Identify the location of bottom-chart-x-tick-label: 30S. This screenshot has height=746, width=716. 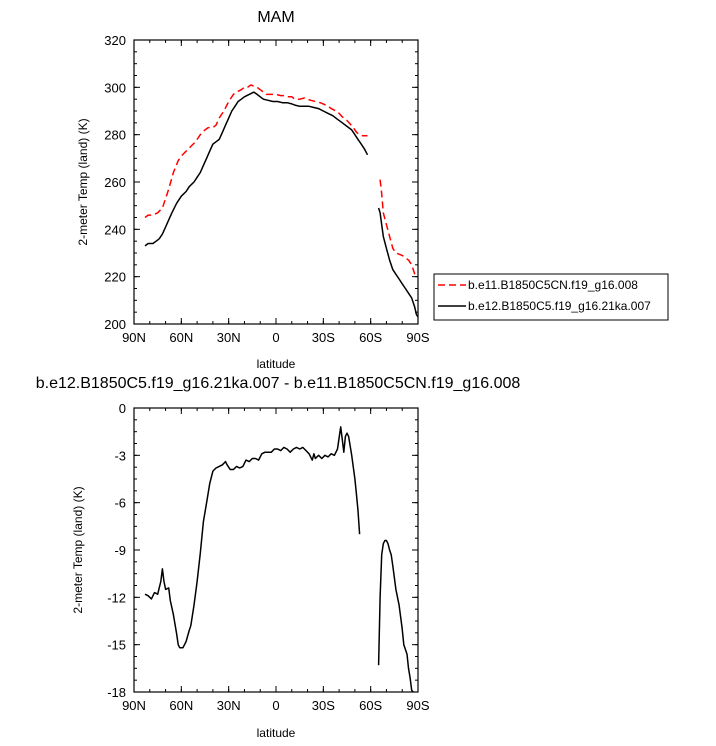
(323, 705).